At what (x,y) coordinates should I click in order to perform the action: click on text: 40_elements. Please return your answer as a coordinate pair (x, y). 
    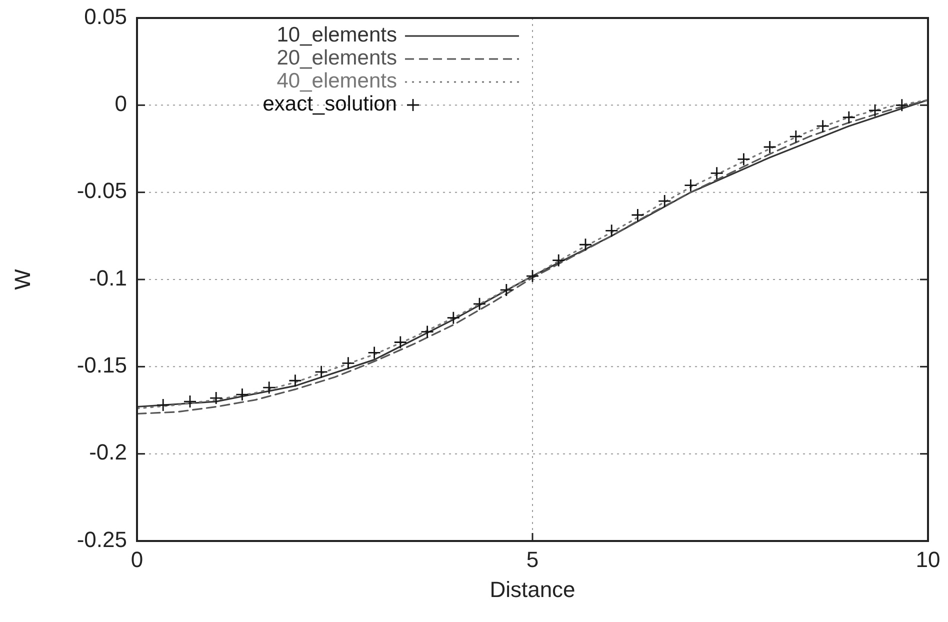
    Looking at the image, I should click on (336, 81).